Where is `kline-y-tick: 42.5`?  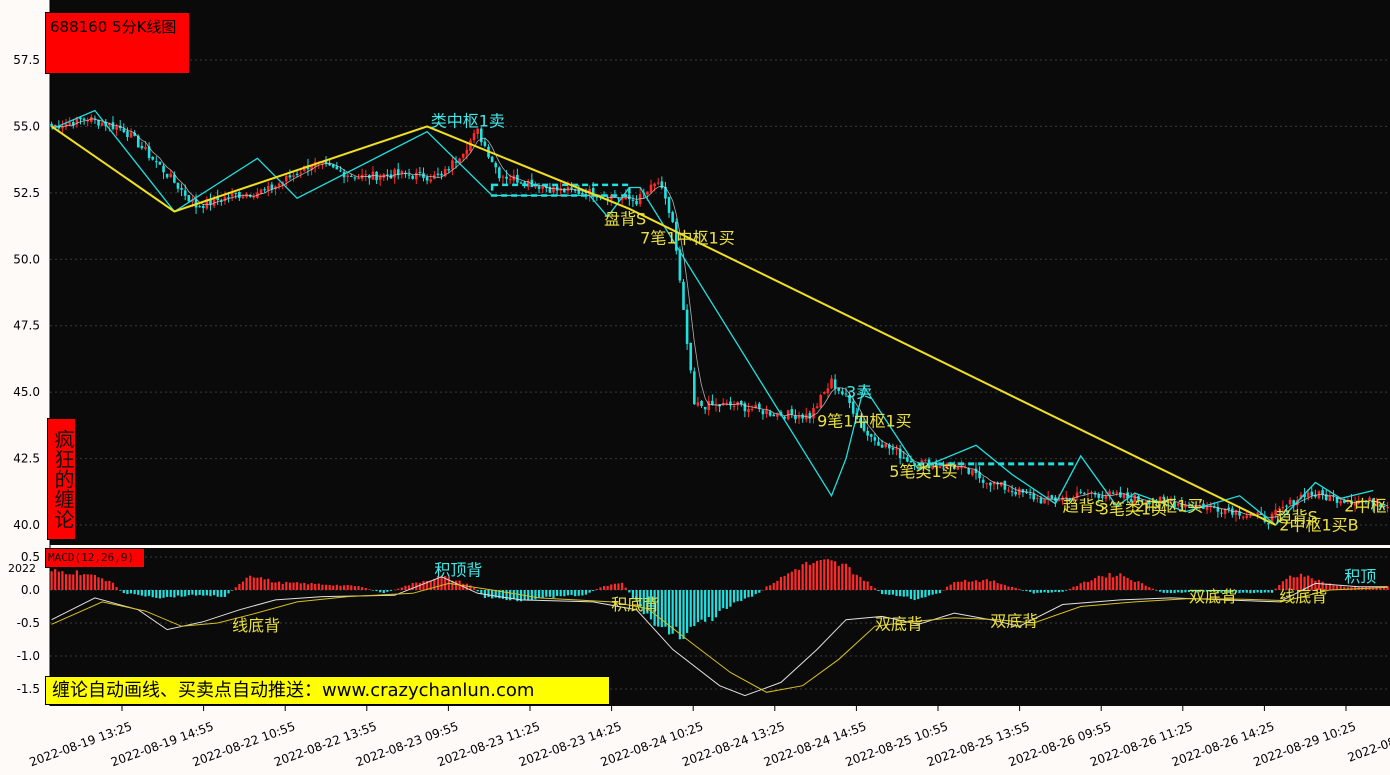 kline-y-tick: 42.5 is located at coordinates (26, 459).